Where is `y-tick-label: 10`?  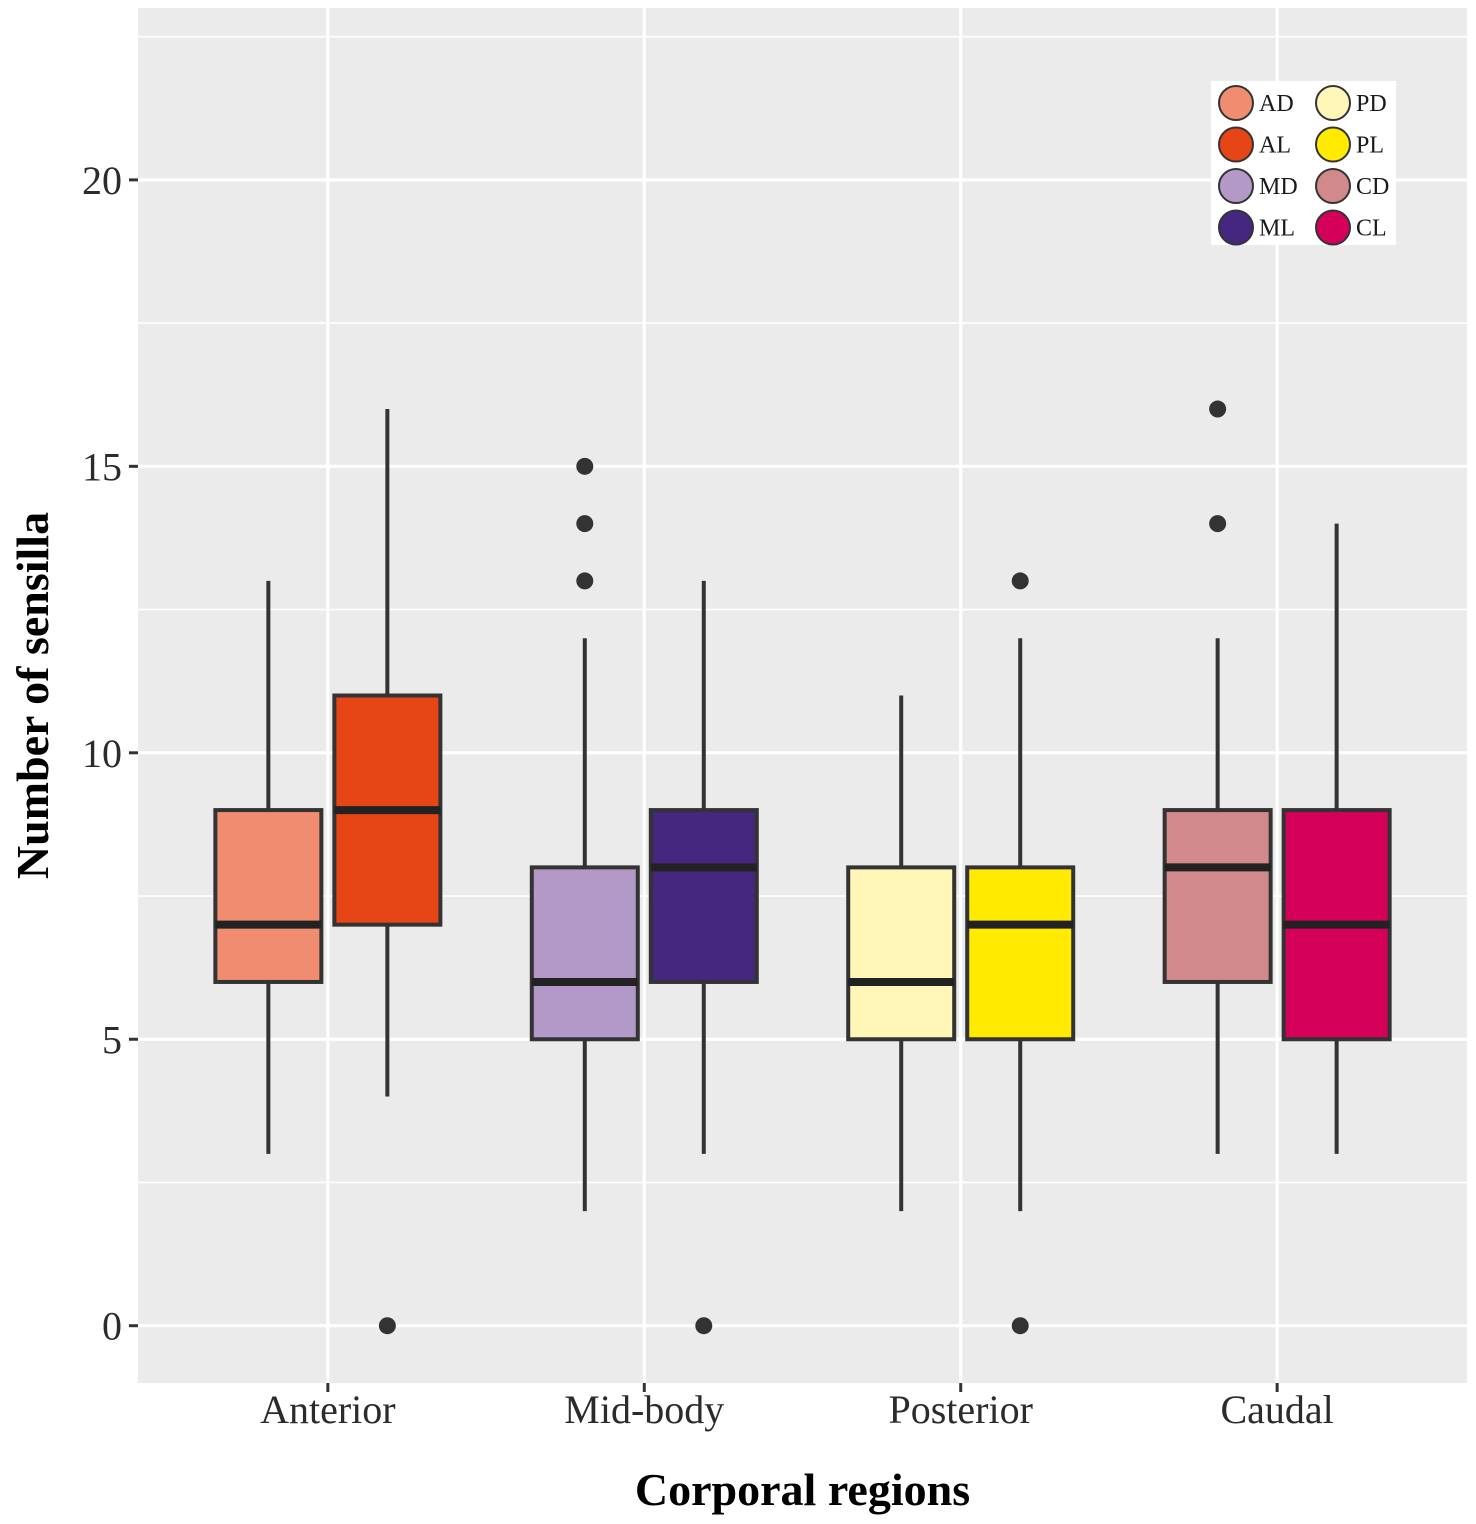
y-tick-label: 10 is located at coordinates (102, 753).